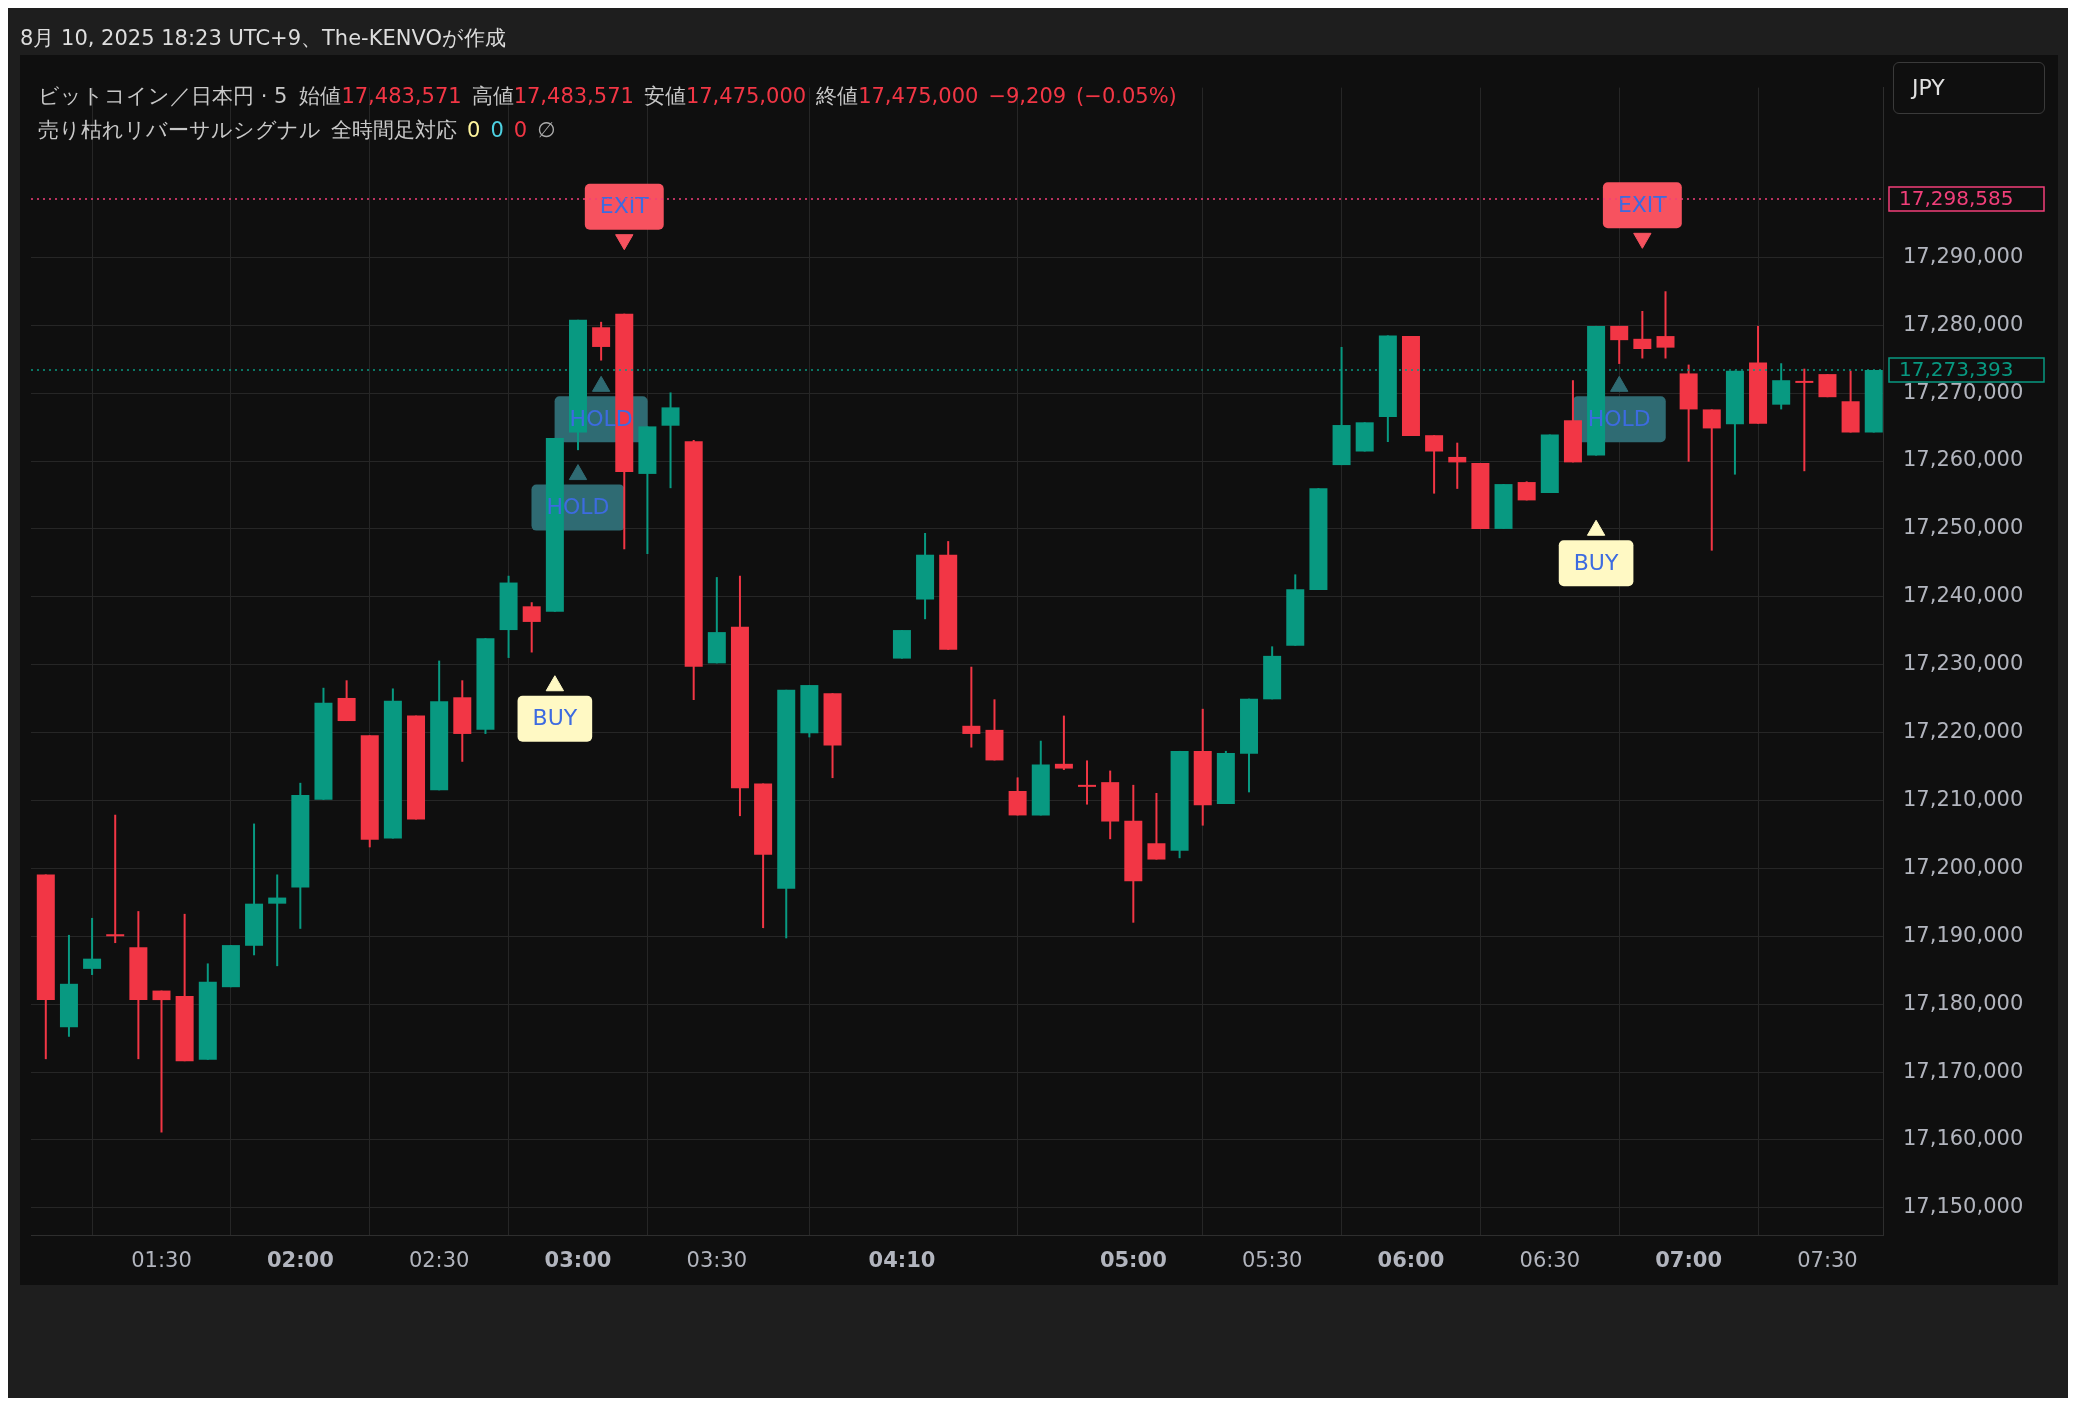 The image size is (2076, 1406). What do you see at coordinates (1827, 1260) in the screenshot?
I see `x-tick-label: 07:30` at bounding box center [1827, 1260].